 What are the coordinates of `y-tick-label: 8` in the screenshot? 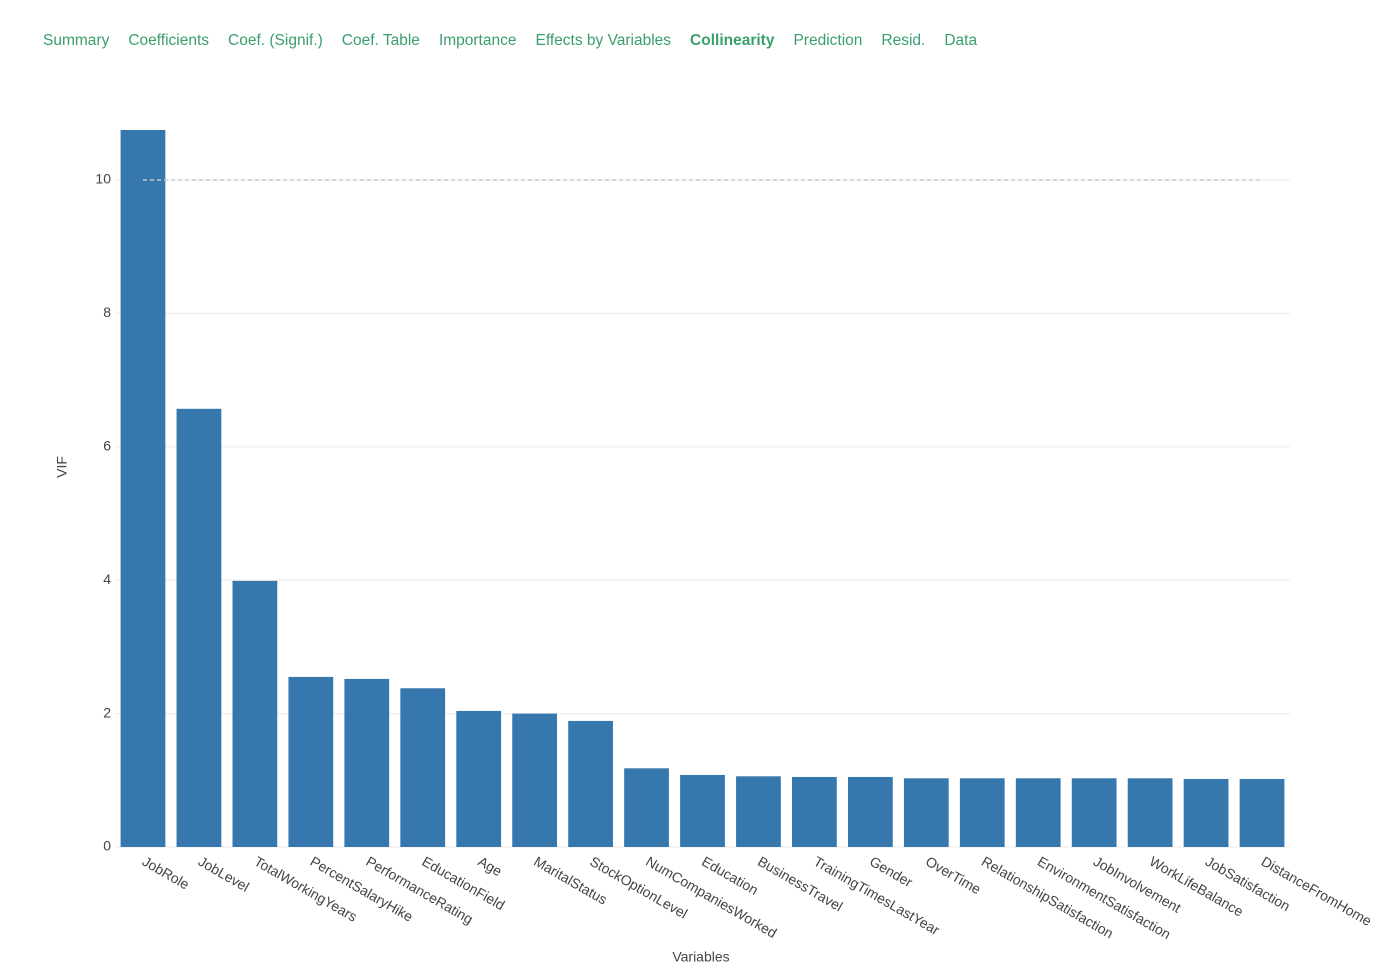 It's located at (107, 312).